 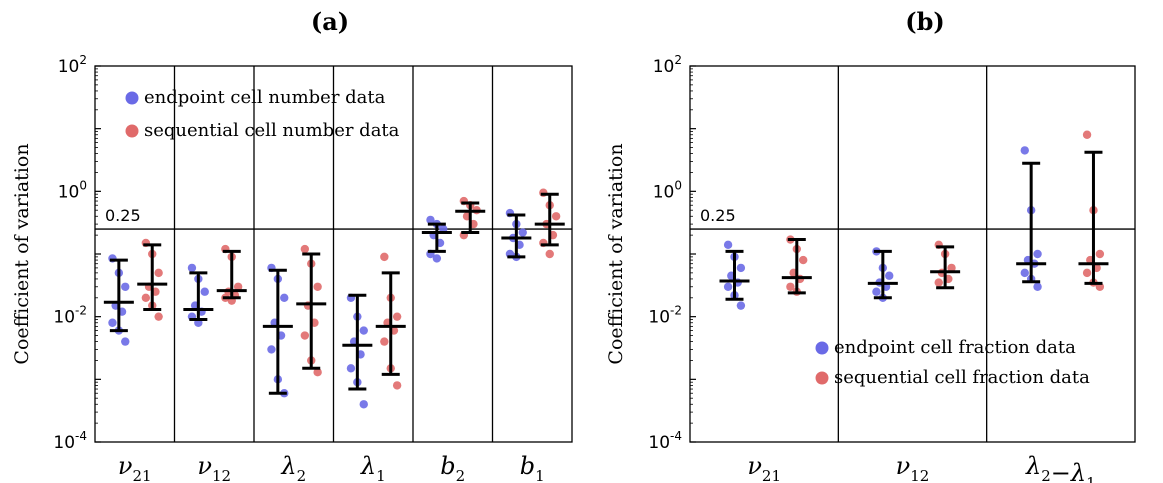 What do you see at coordinates (955, 347) in the screenshot?
I see `legend-label: endpoint cell fraction data` at bounding box center [955, 347].